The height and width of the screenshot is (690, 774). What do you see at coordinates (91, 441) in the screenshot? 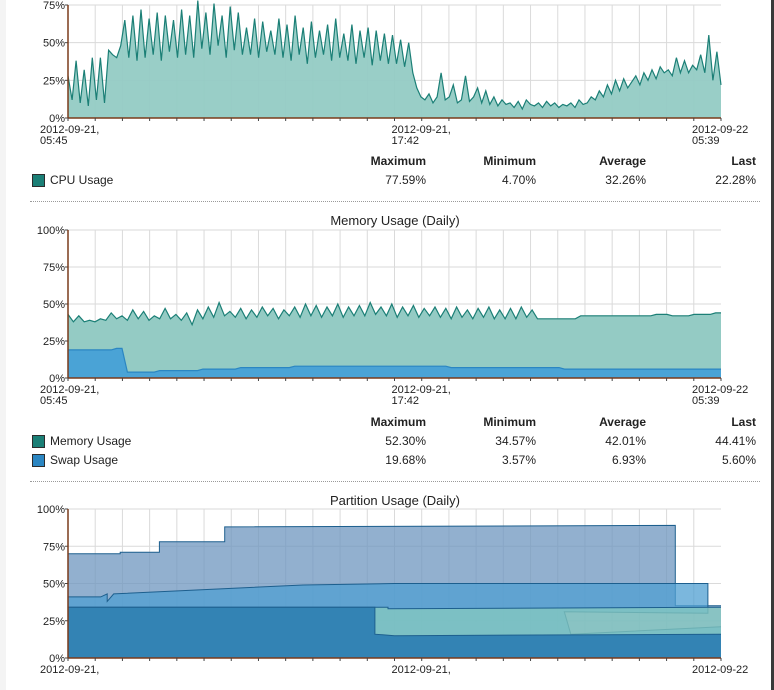
I see `legend-label: Memory Usage` at bounding box center [91, 441].